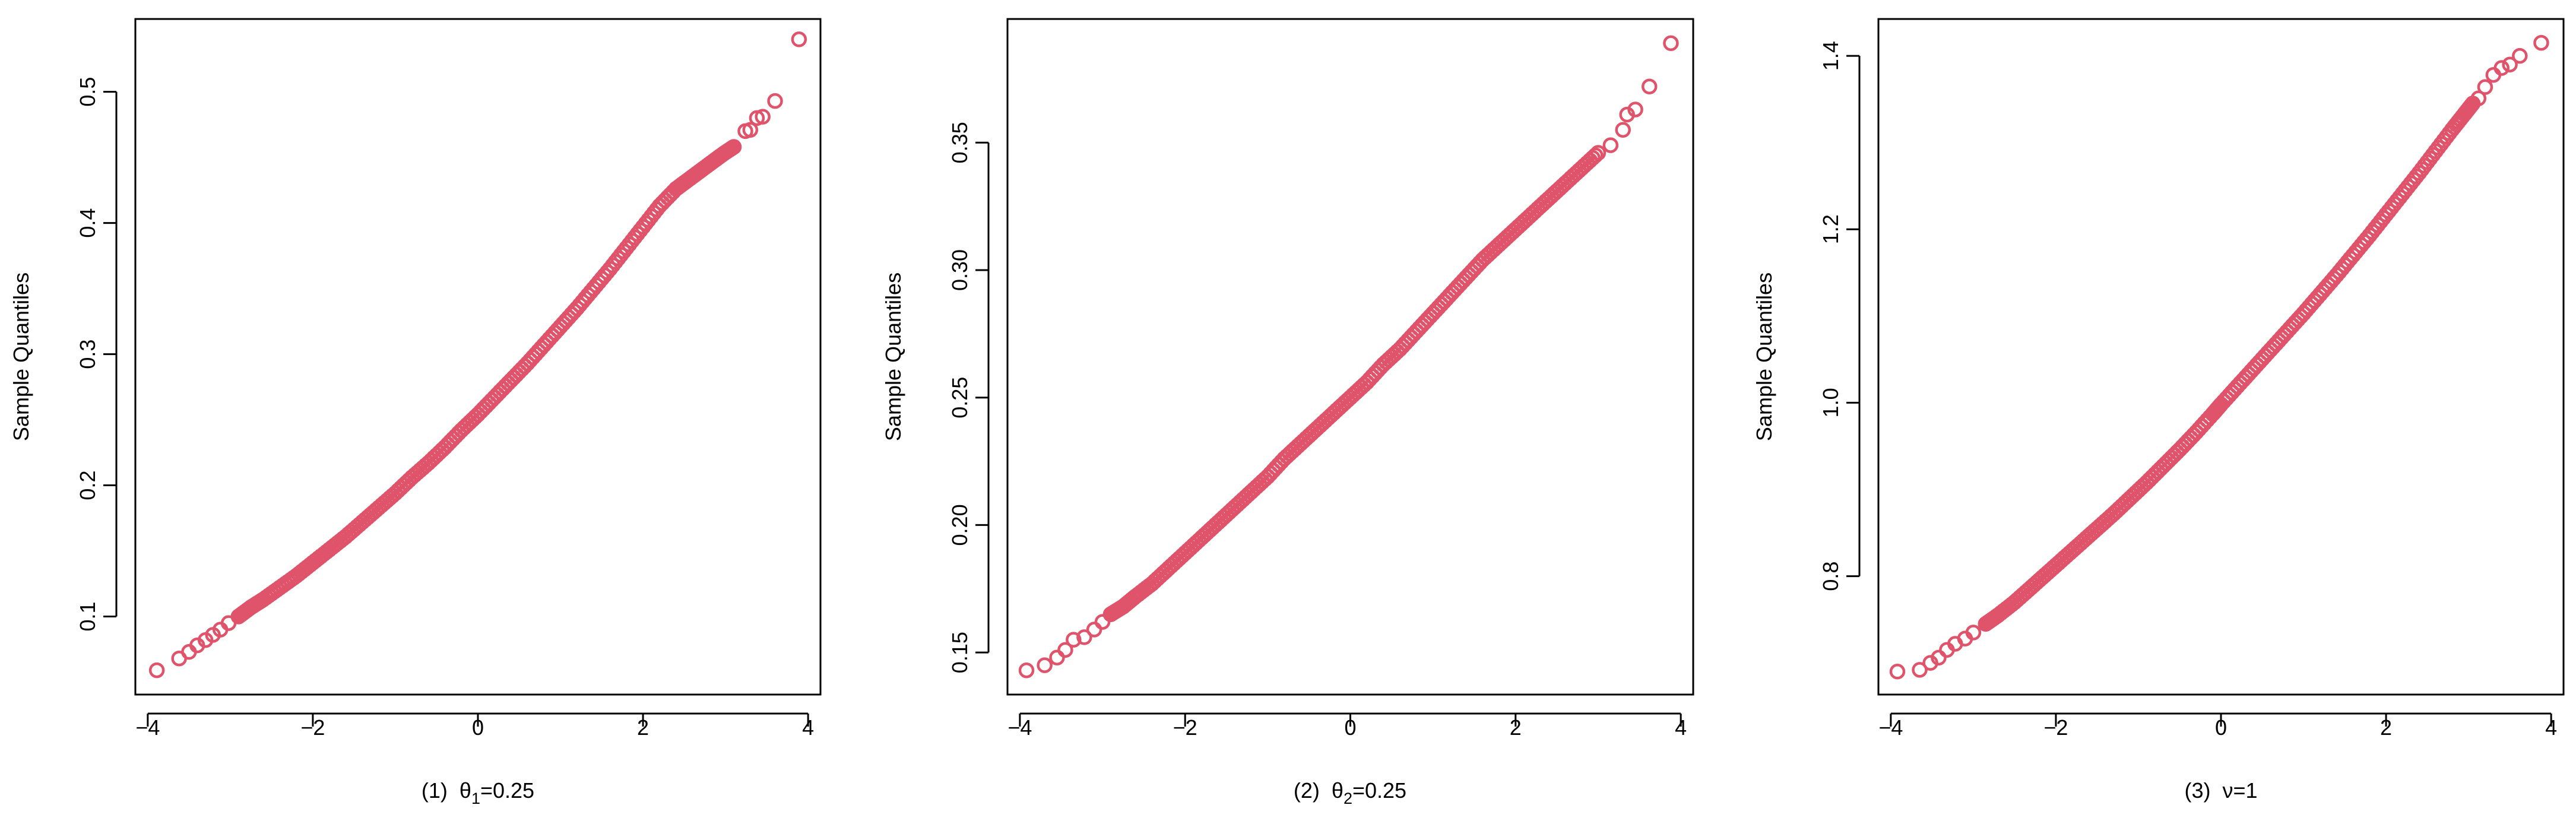 The height and width of the screenshot is (821, 2576). I want to click on x-axis-label: (2) θ2=0.25, so click(1350, 792).